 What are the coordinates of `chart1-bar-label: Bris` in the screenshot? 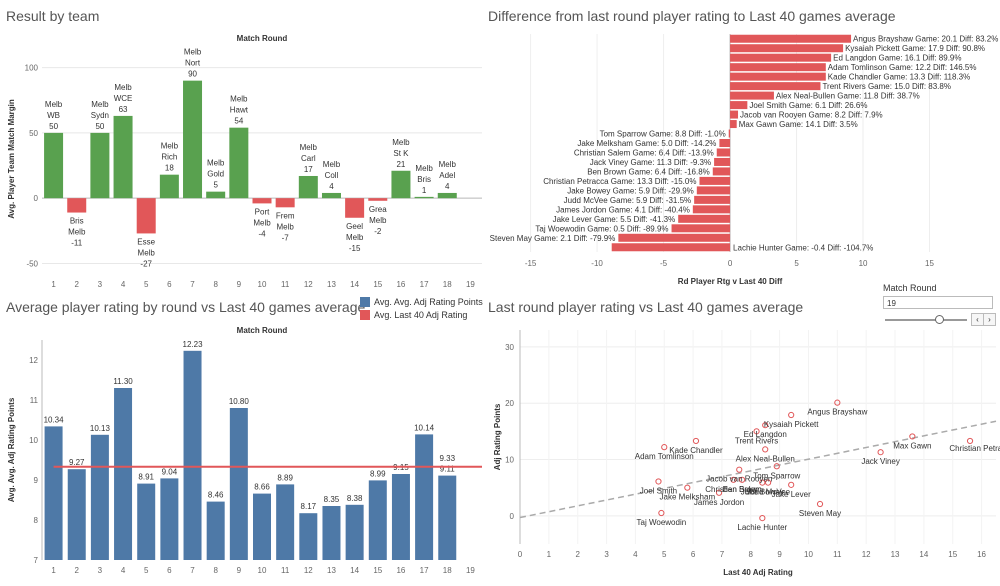 It's located at (77, 221).